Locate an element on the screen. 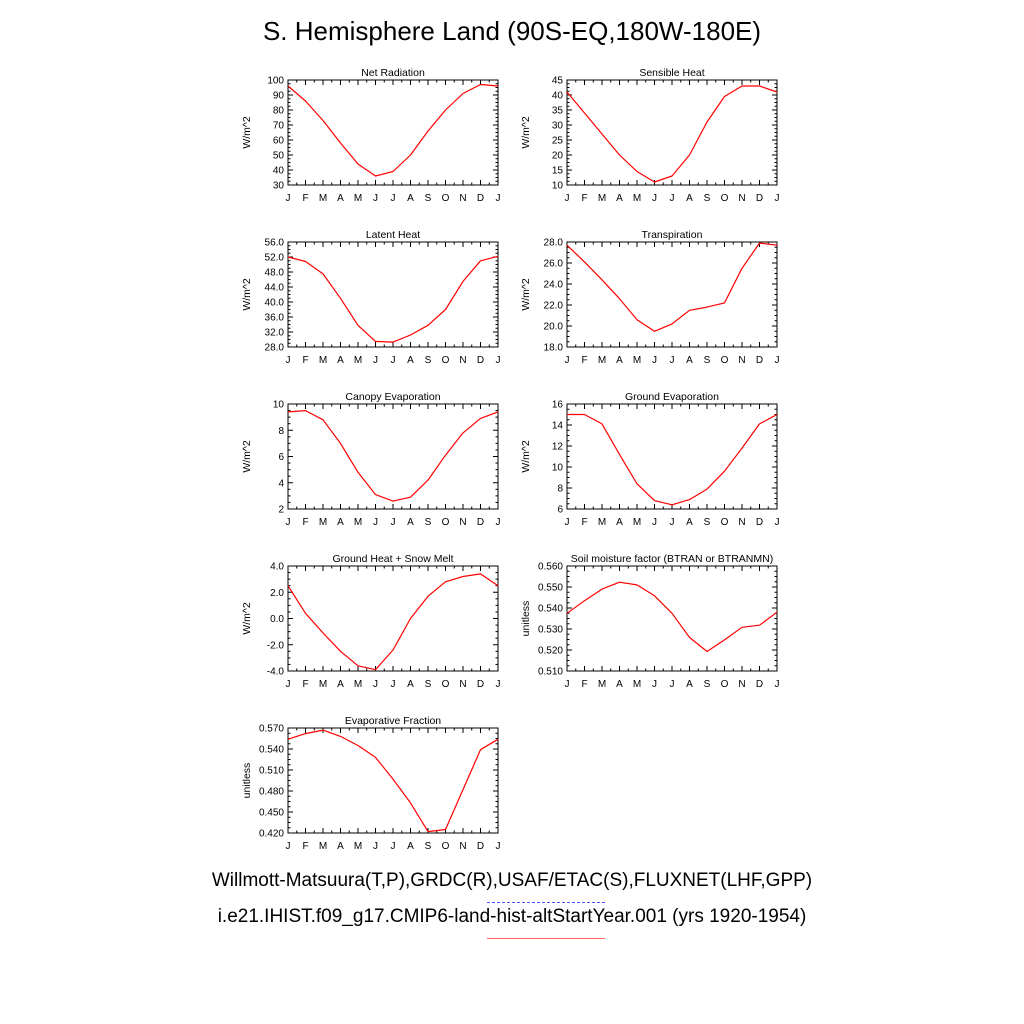 The image size is (1024, 1024). y-tick-label: 35 is located at coordinates (558, 111).